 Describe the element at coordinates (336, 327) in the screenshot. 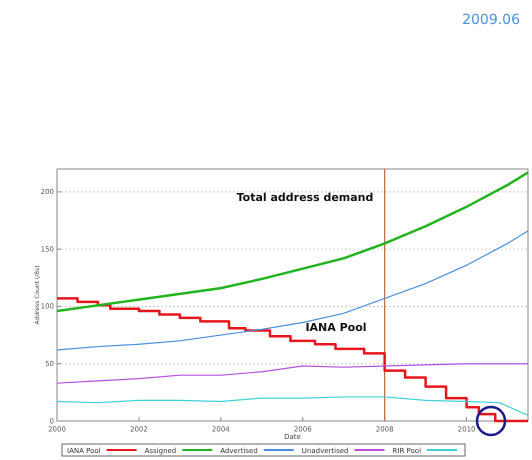

I see `annotation: IANA Pool` at that location.